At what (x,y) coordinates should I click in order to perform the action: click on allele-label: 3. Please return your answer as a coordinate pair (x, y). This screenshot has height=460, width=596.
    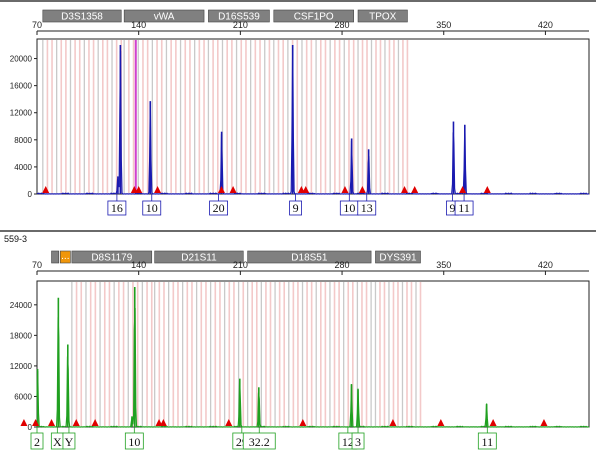
    Looking at the image, I should click on (358, 442).